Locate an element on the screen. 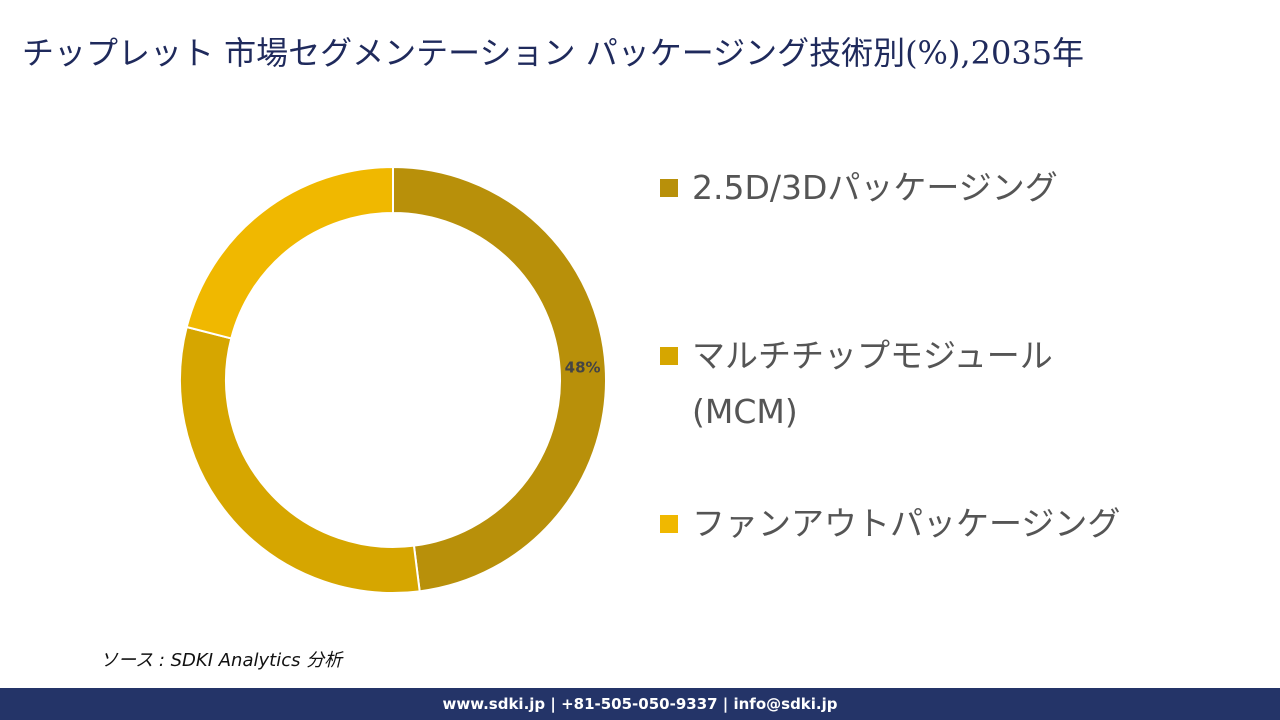 This screenshot has height=720, width=1280. legend-item: マルチチップモジュール (MCM) is located at coordinates (900, 412).